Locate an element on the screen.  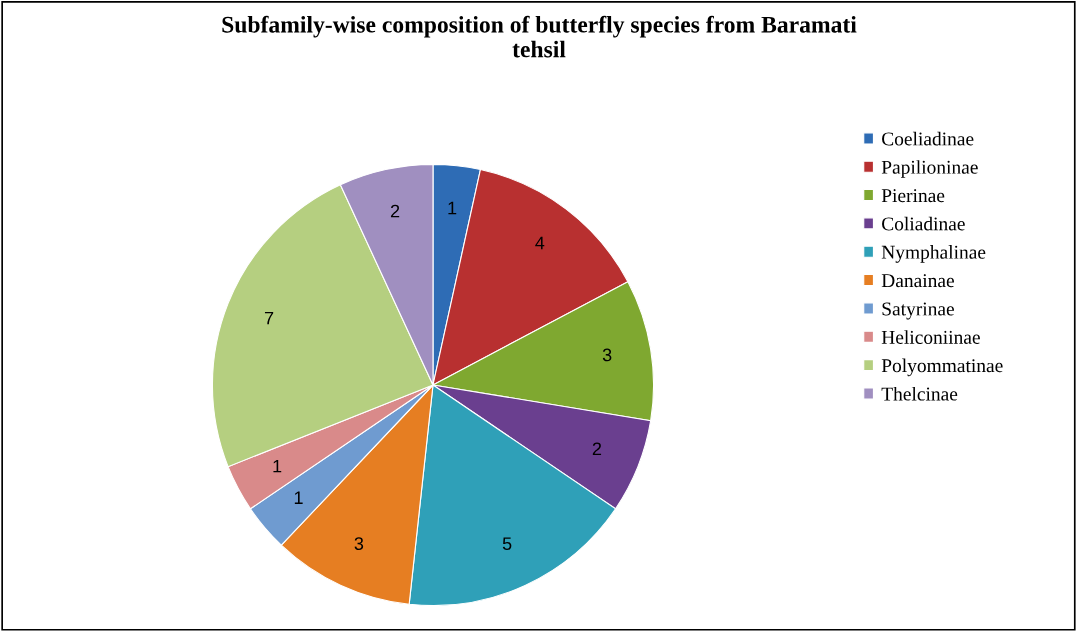
legend-label: Polyommatinae is located at coordinates (942, 367).